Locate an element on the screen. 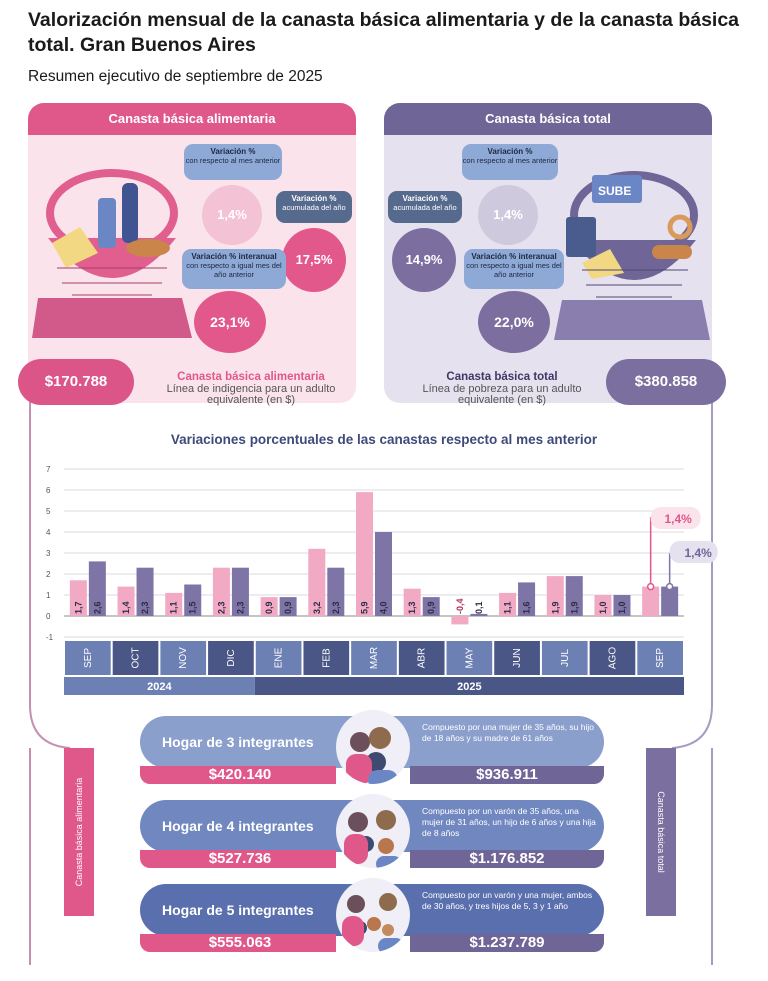 This screenshot has height=981, width=768. callout-box is located at coordinates (675, 518).